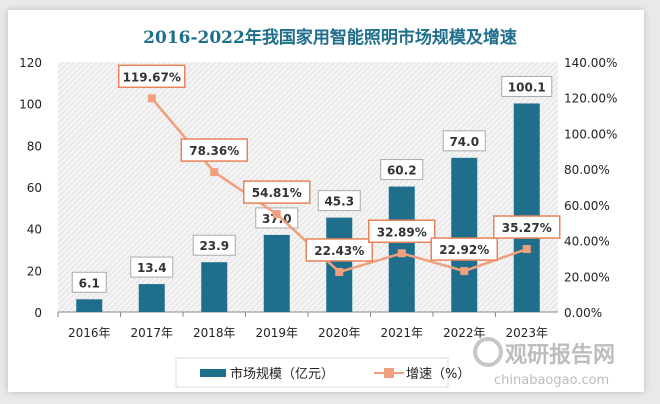 The image size is (660, 404). I want to click on line-data-label: 54.81%, so click(277, 193).